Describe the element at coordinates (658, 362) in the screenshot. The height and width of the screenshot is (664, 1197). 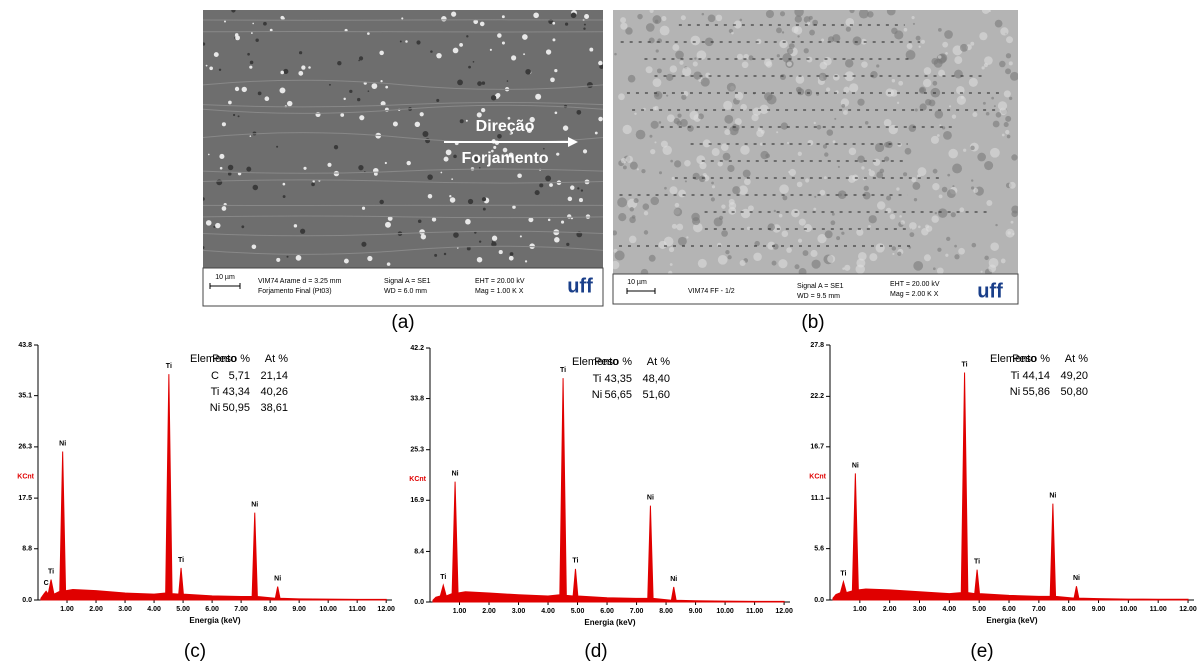
I see `table-header: At %` at that location.